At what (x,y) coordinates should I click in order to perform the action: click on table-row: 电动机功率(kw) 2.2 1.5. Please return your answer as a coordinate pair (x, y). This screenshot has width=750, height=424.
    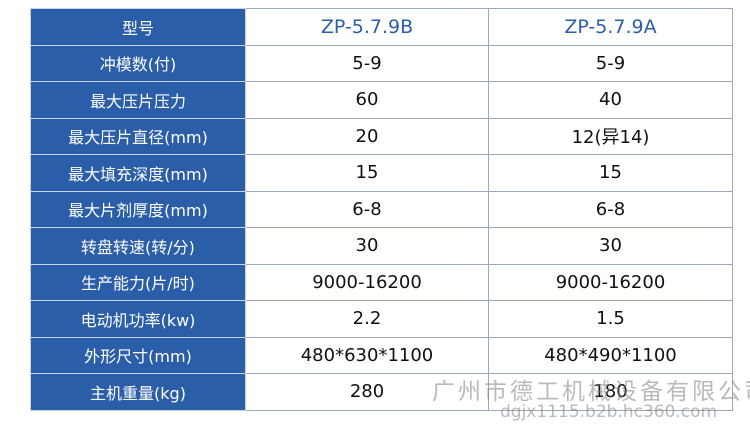
    Looking at the image, I should click on (381, 319).